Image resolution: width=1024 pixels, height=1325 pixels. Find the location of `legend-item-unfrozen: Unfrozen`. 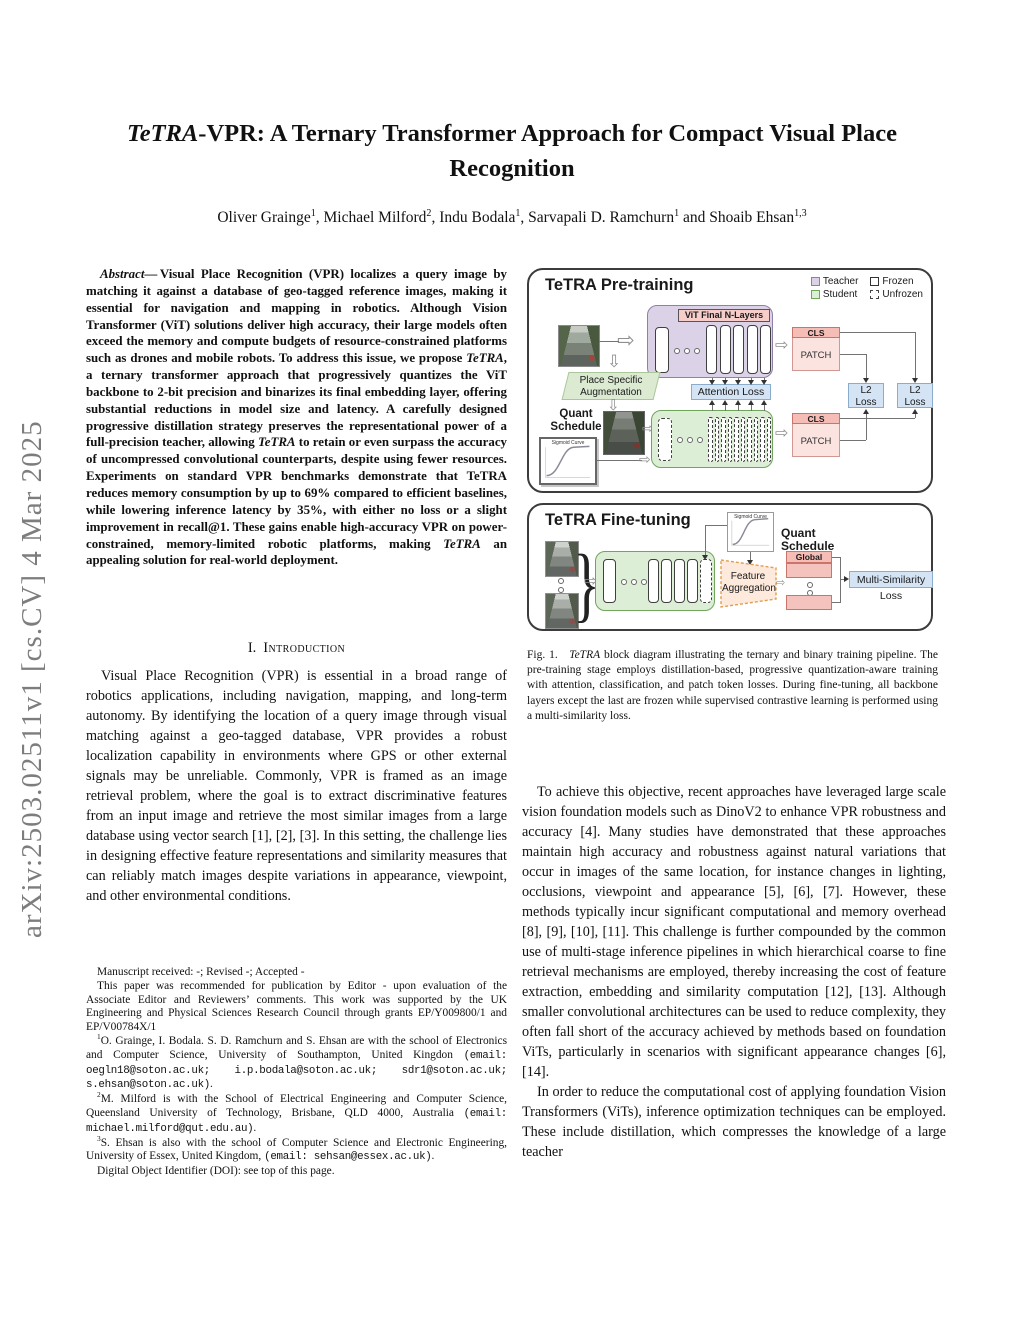

legend-item-unfrozen: Unfrozen is located at coordinates (896, 294).